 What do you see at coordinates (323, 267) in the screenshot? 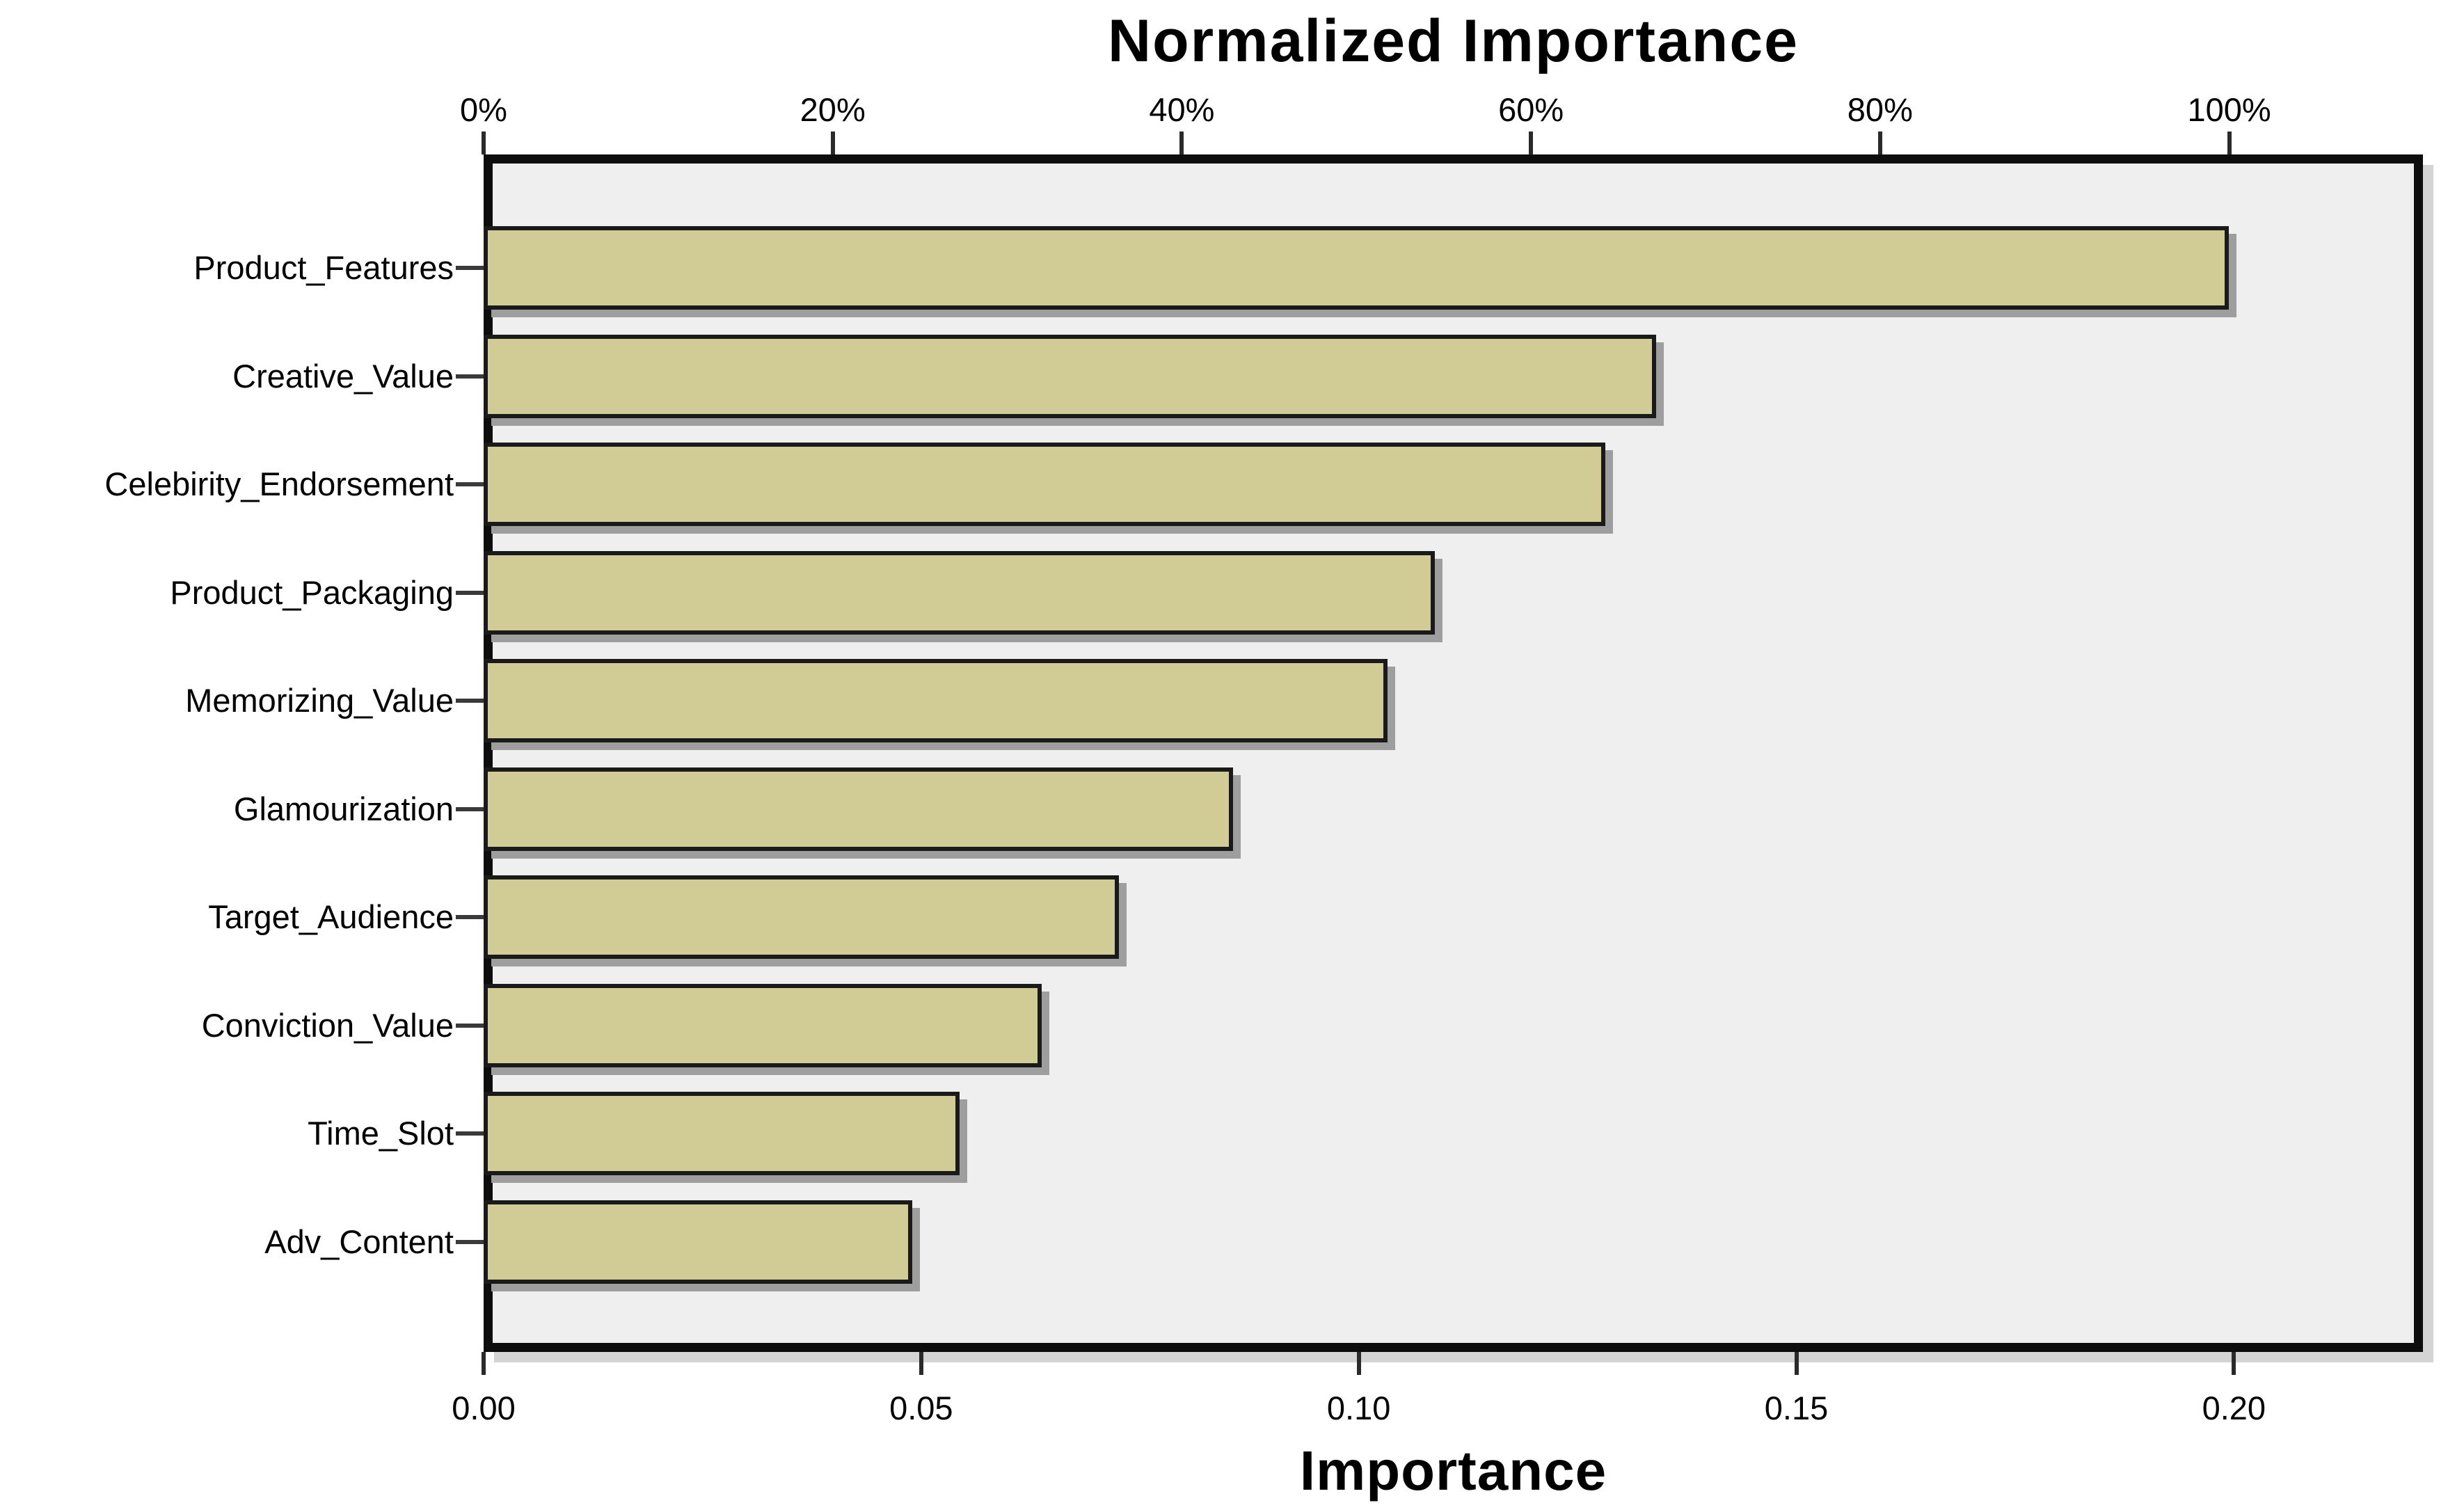
I see `y-category-label: Product_Features` at bounding box center [323, 267].